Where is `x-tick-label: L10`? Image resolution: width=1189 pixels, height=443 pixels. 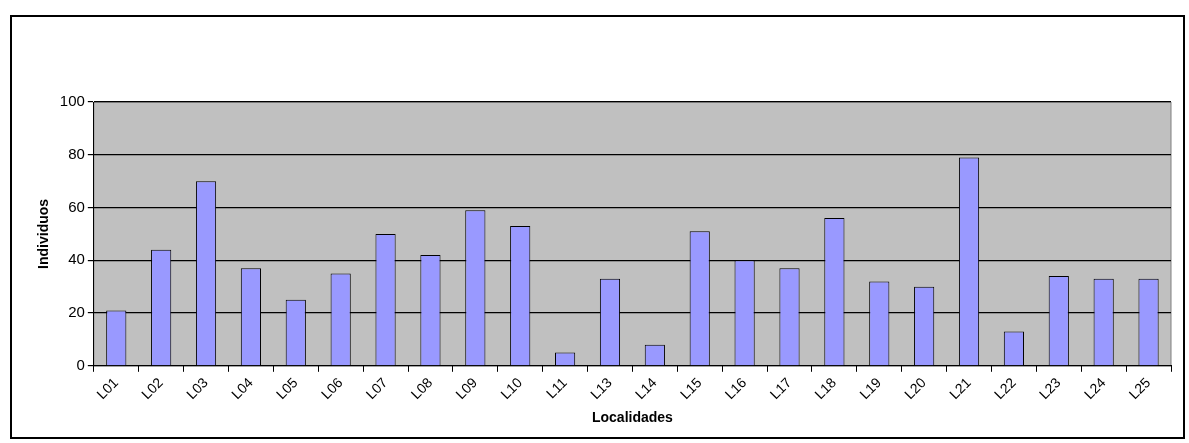 x-tick-label: L10 is located at coordinates (511, 388).